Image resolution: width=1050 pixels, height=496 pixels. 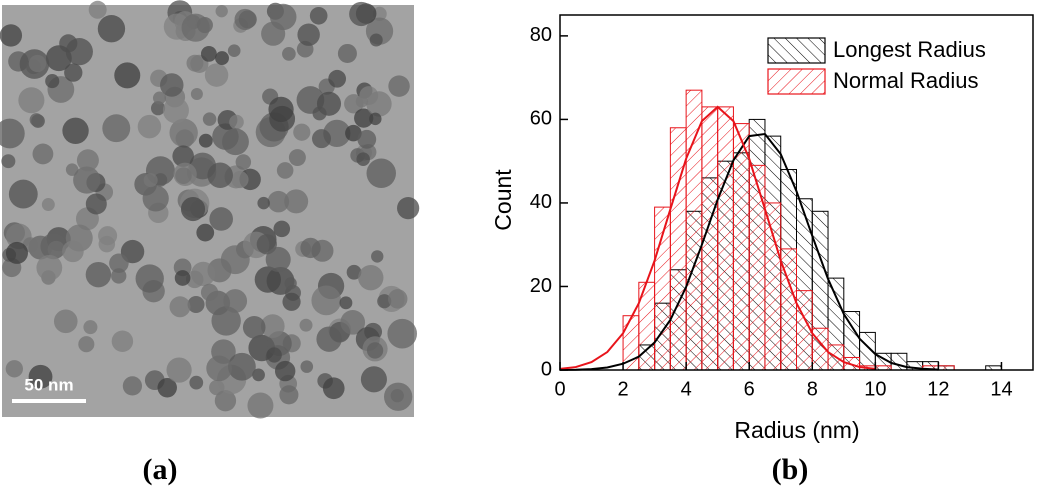 What do you see at coordinates (875, 389) in the screenshot?
I see `x-tick-label: 10` at bounding box center [875, 389].